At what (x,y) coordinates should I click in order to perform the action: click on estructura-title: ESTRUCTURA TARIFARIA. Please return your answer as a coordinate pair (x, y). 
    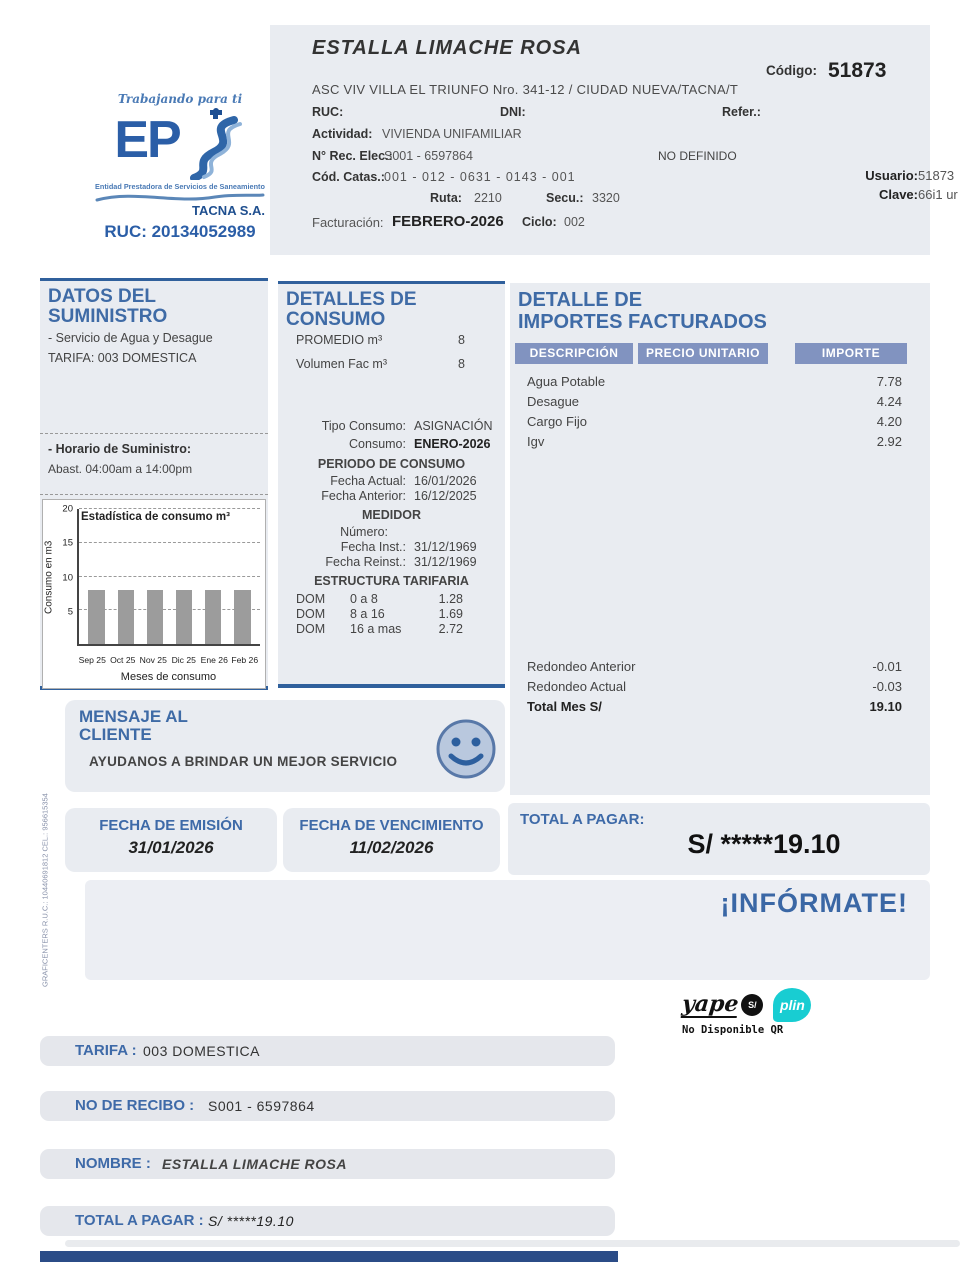
    Looking at the image, I should click on (391, 581).